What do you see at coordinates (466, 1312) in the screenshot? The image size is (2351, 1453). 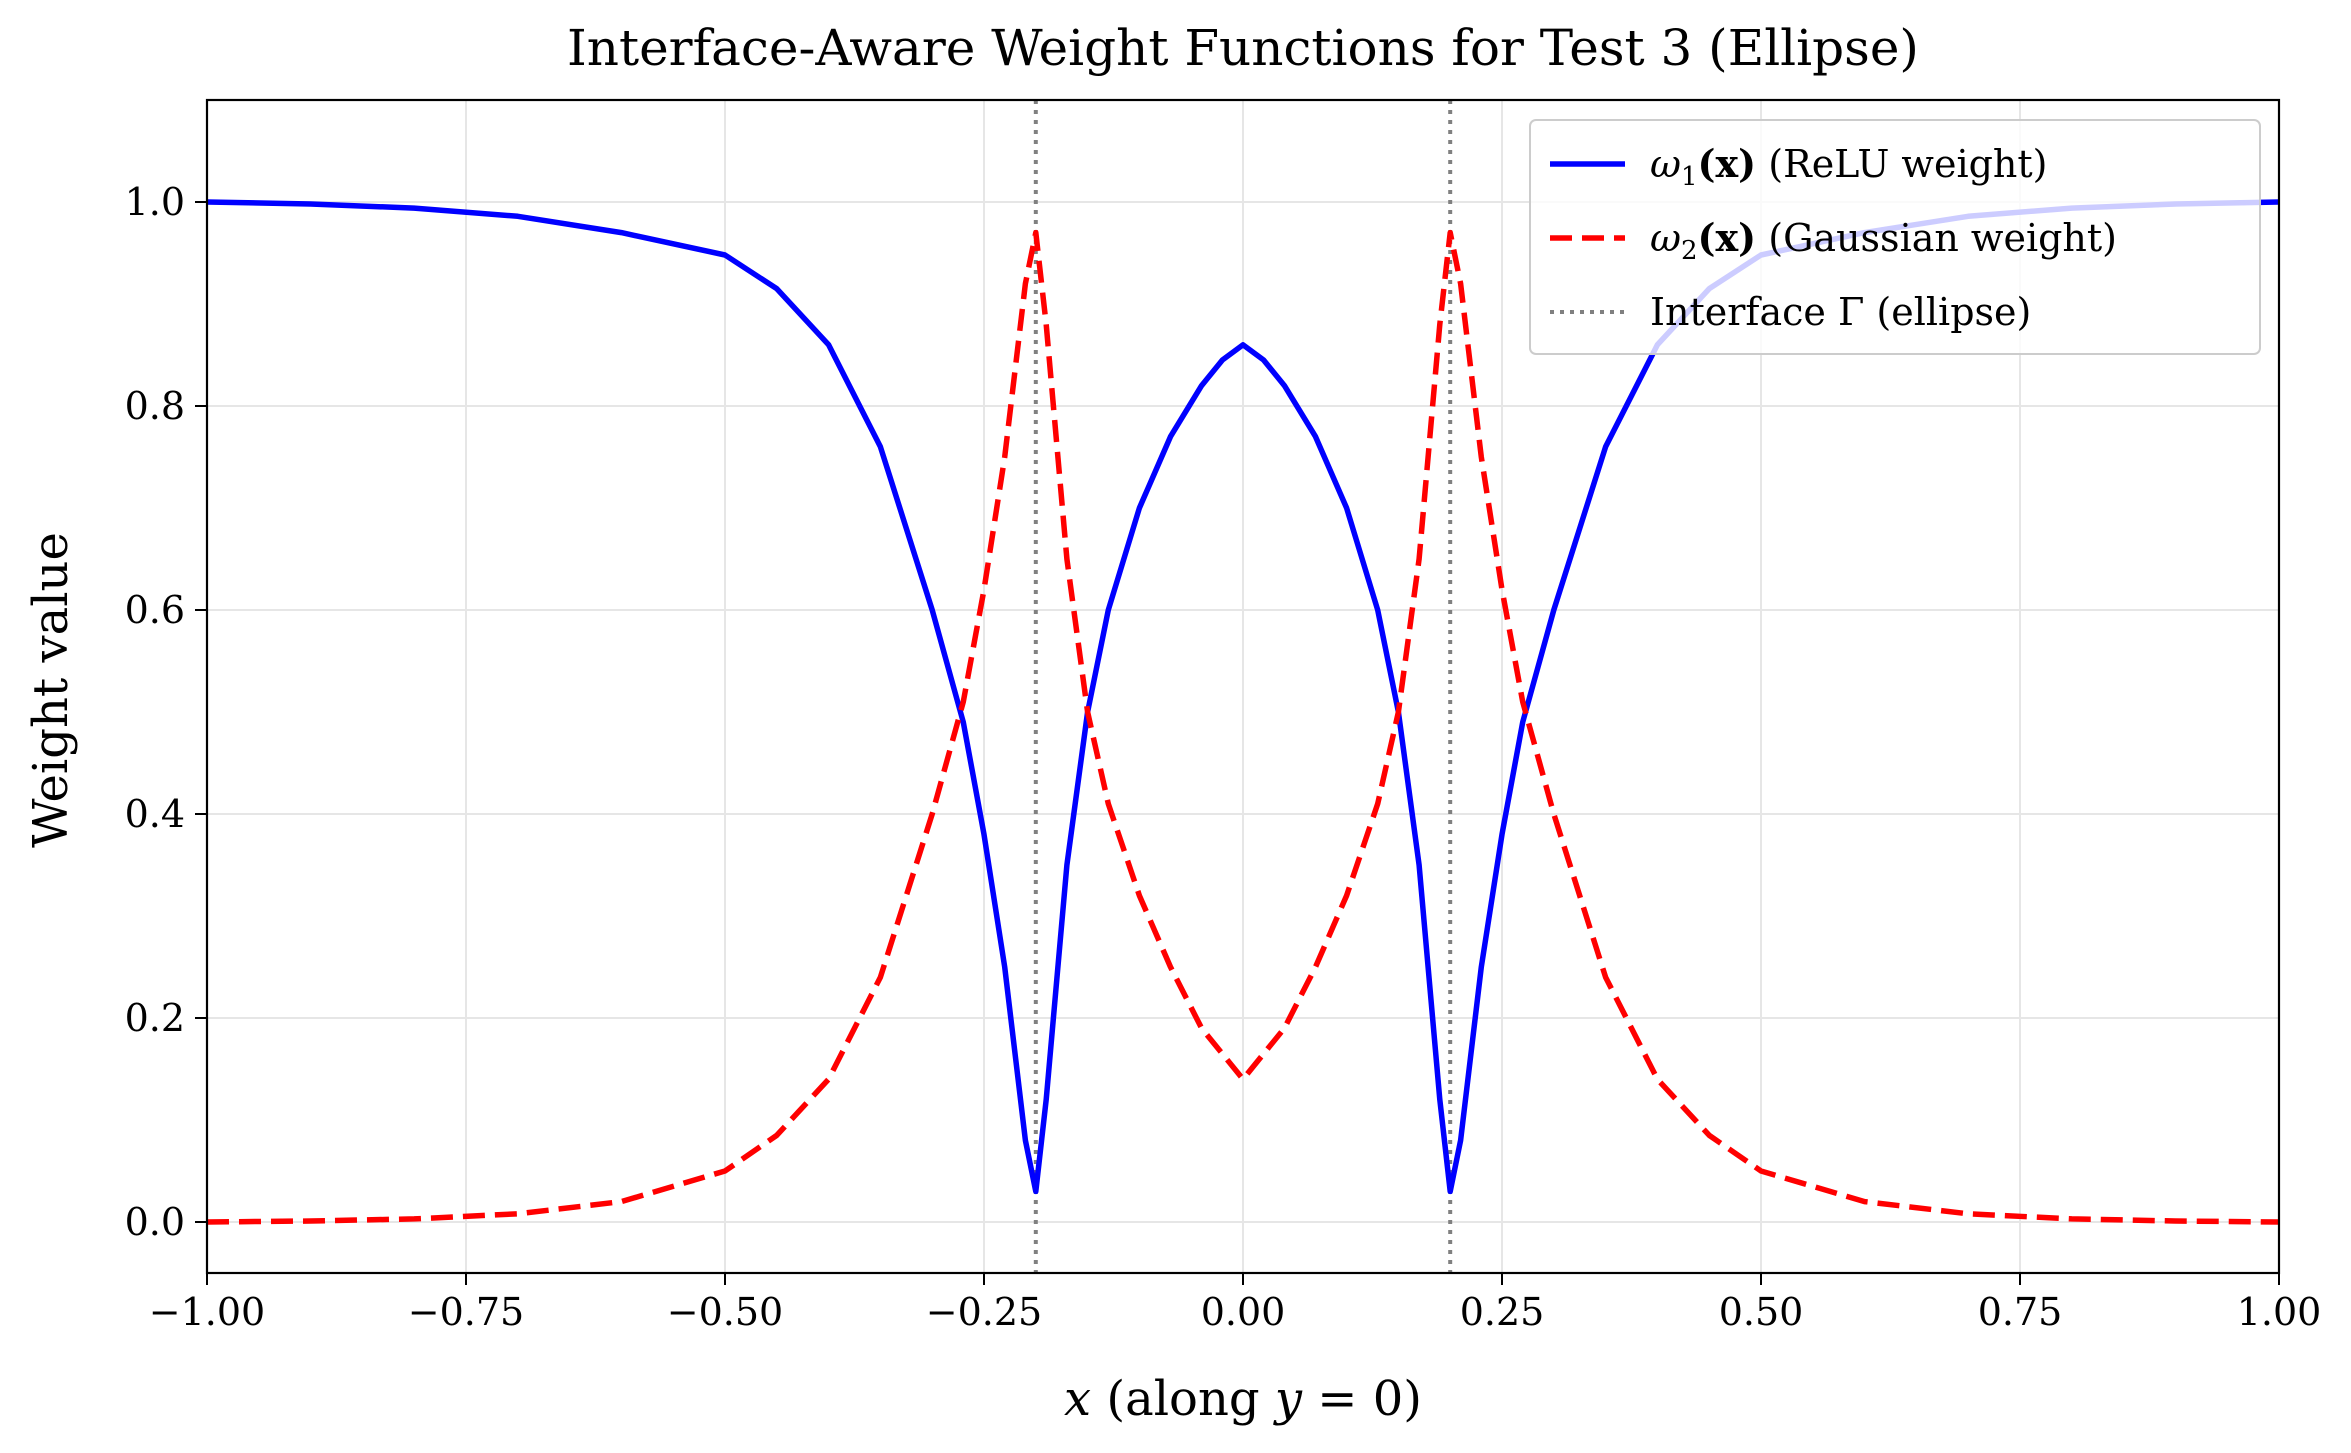 I see `x-tick-label: −0.75` at bounding box center [466, 1312].